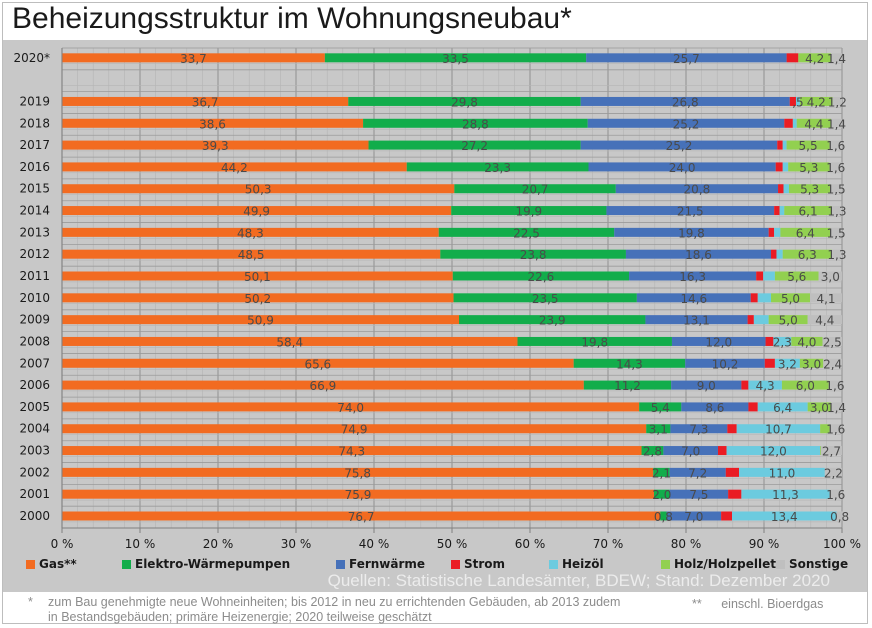 Image resolution: width=872 pixels, height=628 pixels. I want to click on data-label: 2,5, so click(832, 342).